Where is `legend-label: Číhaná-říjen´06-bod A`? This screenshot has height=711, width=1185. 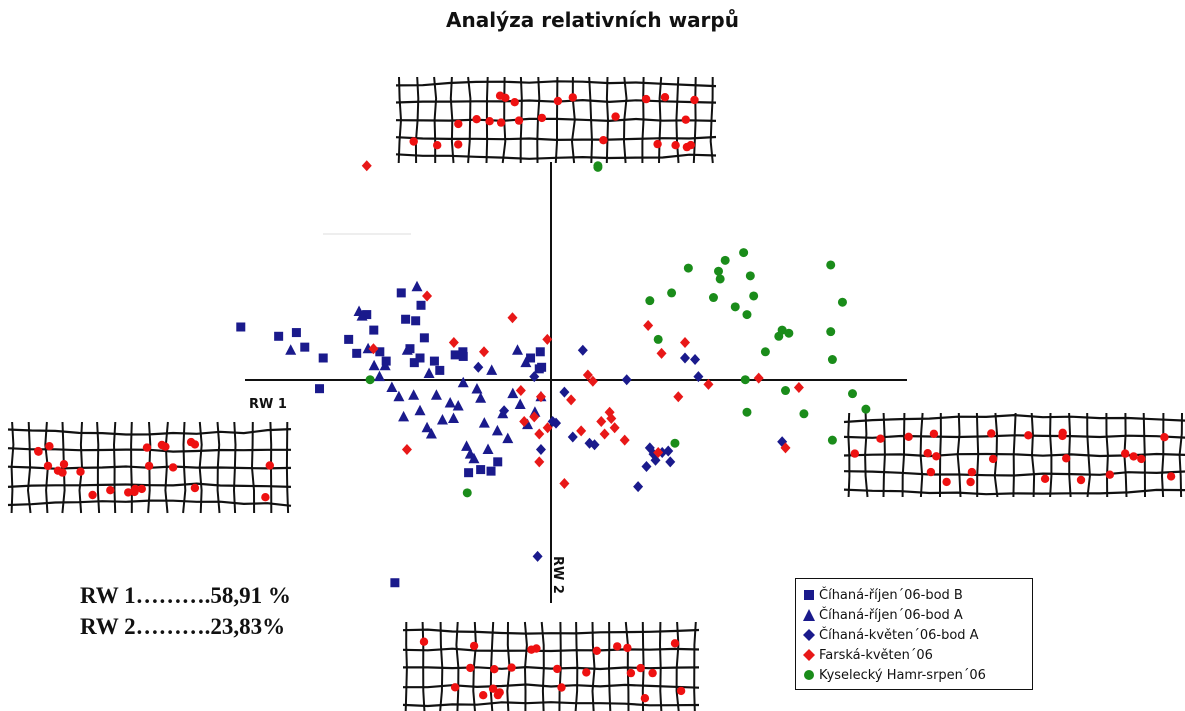
legend-label: Číhaná-říjen´06-bod A is located at coordinates (891, 615).